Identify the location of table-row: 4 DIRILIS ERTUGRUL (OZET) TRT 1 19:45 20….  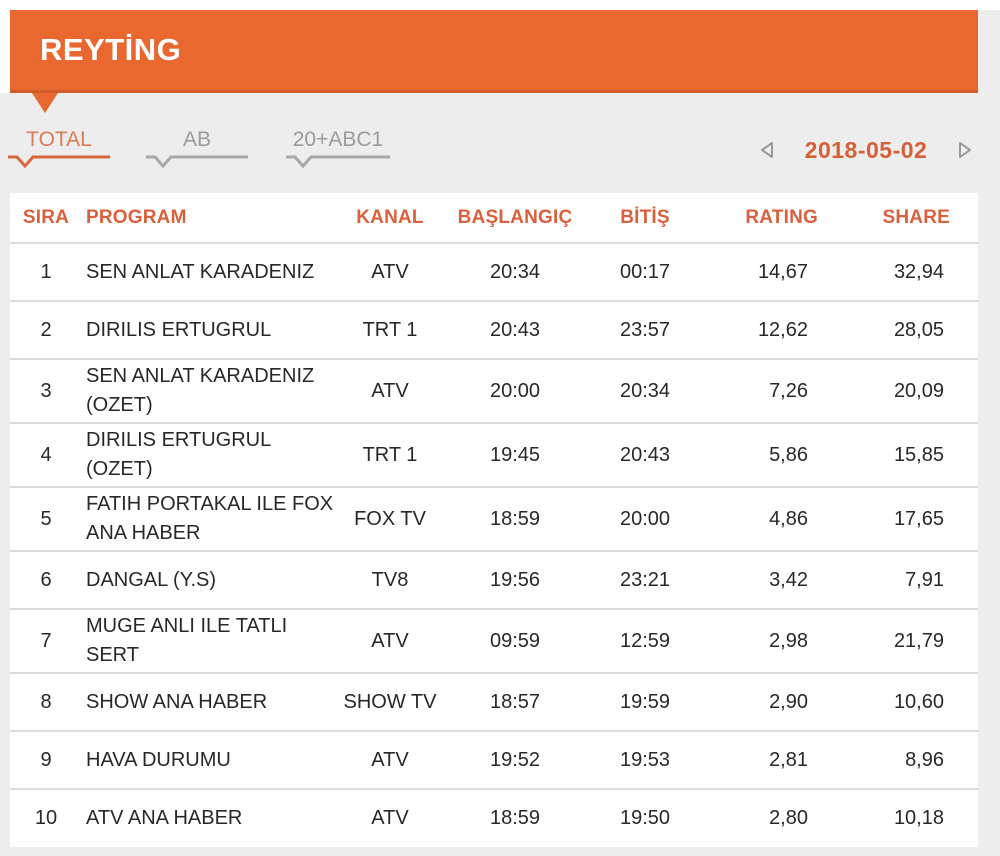
(494, 454).